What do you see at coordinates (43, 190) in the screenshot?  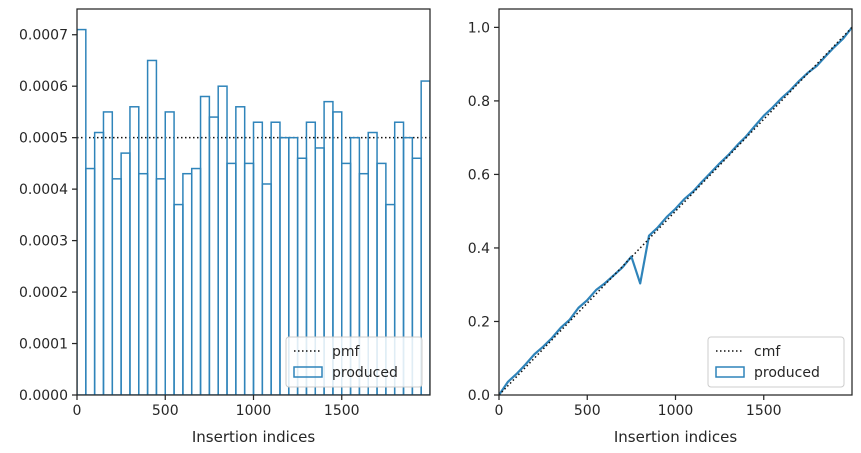 I see `pmf-y-tick-label: 0.0004` at bounding box center [43, 190].